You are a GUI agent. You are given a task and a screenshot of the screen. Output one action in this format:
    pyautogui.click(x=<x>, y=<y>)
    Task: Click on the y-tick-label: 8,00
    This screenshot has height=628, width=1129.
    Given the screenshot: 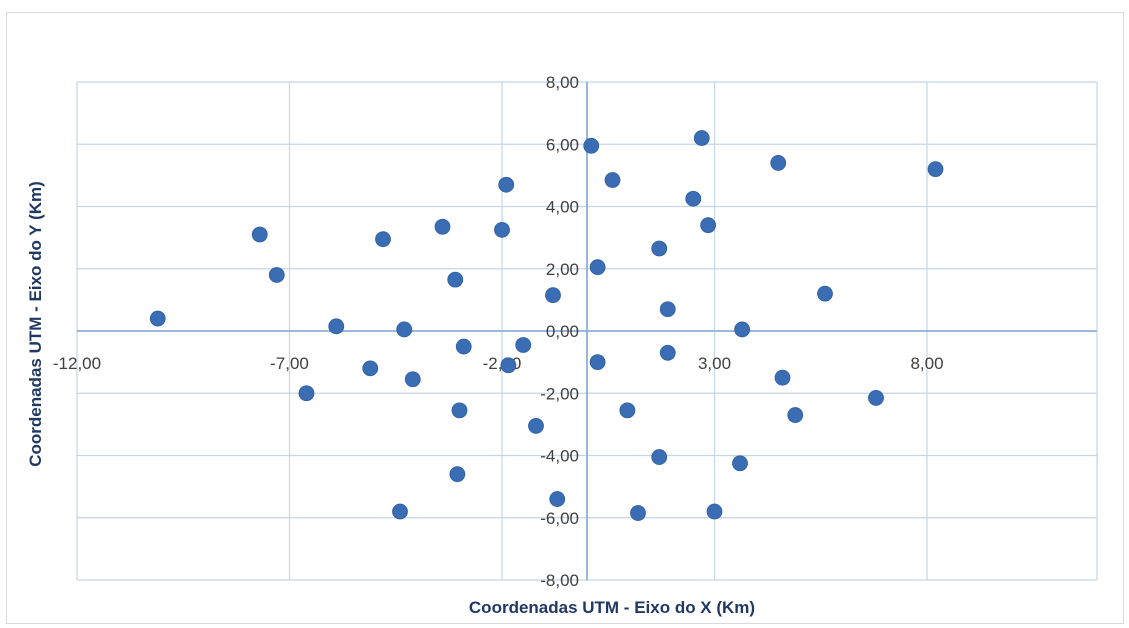 What is the action you would take?
    pyautogui.click(x=562, y=82)
    